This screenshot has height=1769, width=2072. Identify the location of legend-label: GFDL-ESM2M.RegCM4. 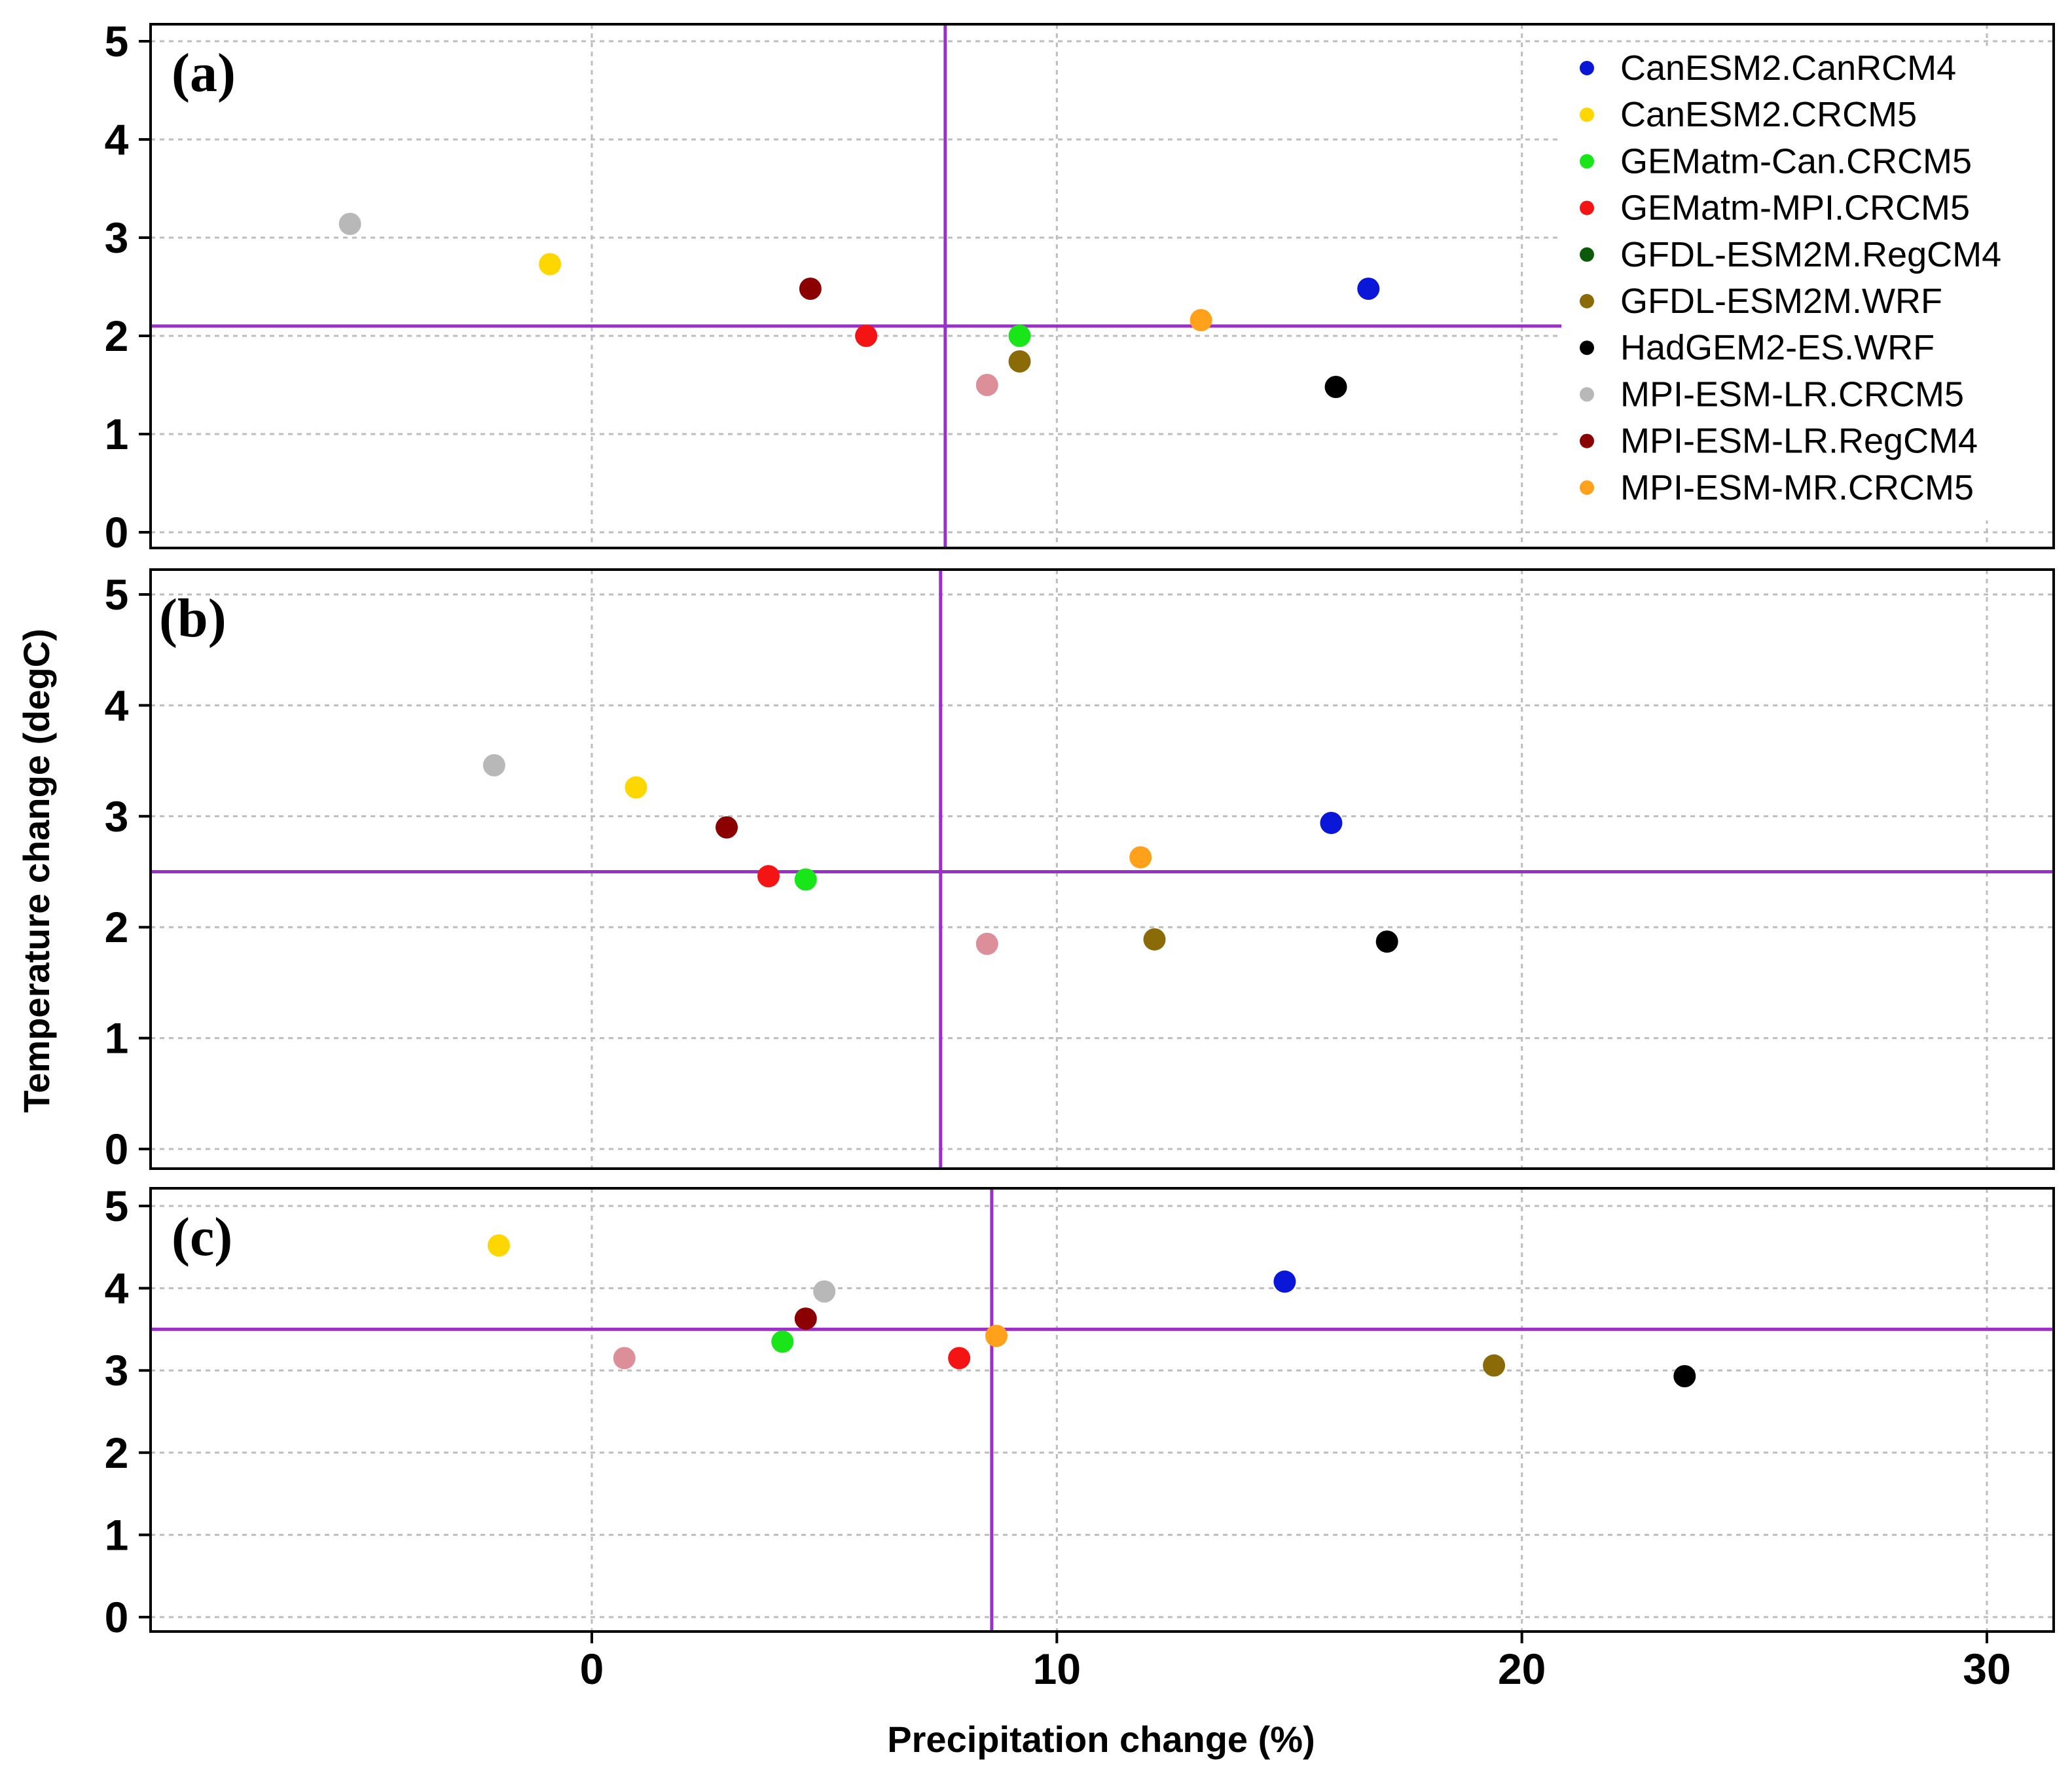
(1811, 254).